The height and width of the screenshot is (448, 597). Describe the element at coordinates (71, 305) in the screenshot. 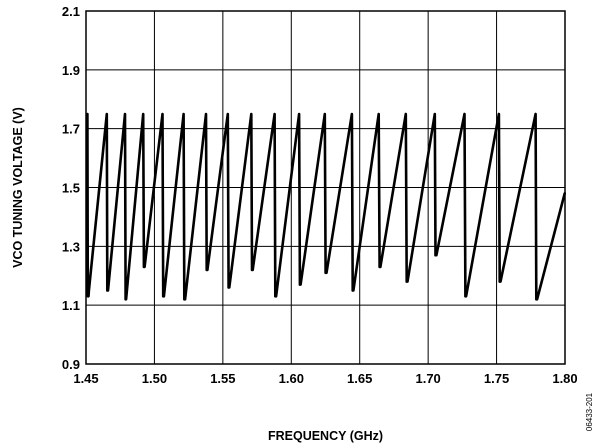

I see `y-tick-label: 1.1` at that location.